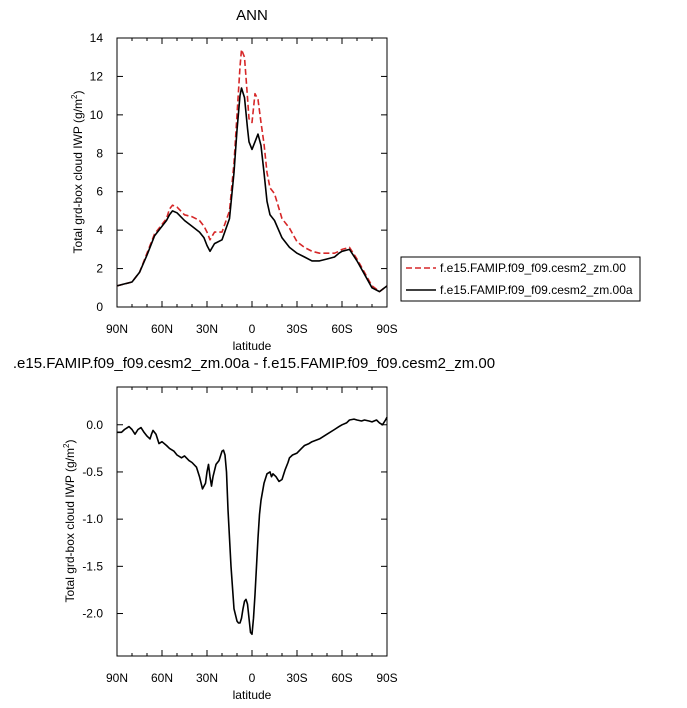 The width and height of the screenshot is (687, 708). What do you see at coordinates (92, 614) in the screenshot?
I see `chart-bottom-ytick-label: -2.0` at bounding box center [92, 614].